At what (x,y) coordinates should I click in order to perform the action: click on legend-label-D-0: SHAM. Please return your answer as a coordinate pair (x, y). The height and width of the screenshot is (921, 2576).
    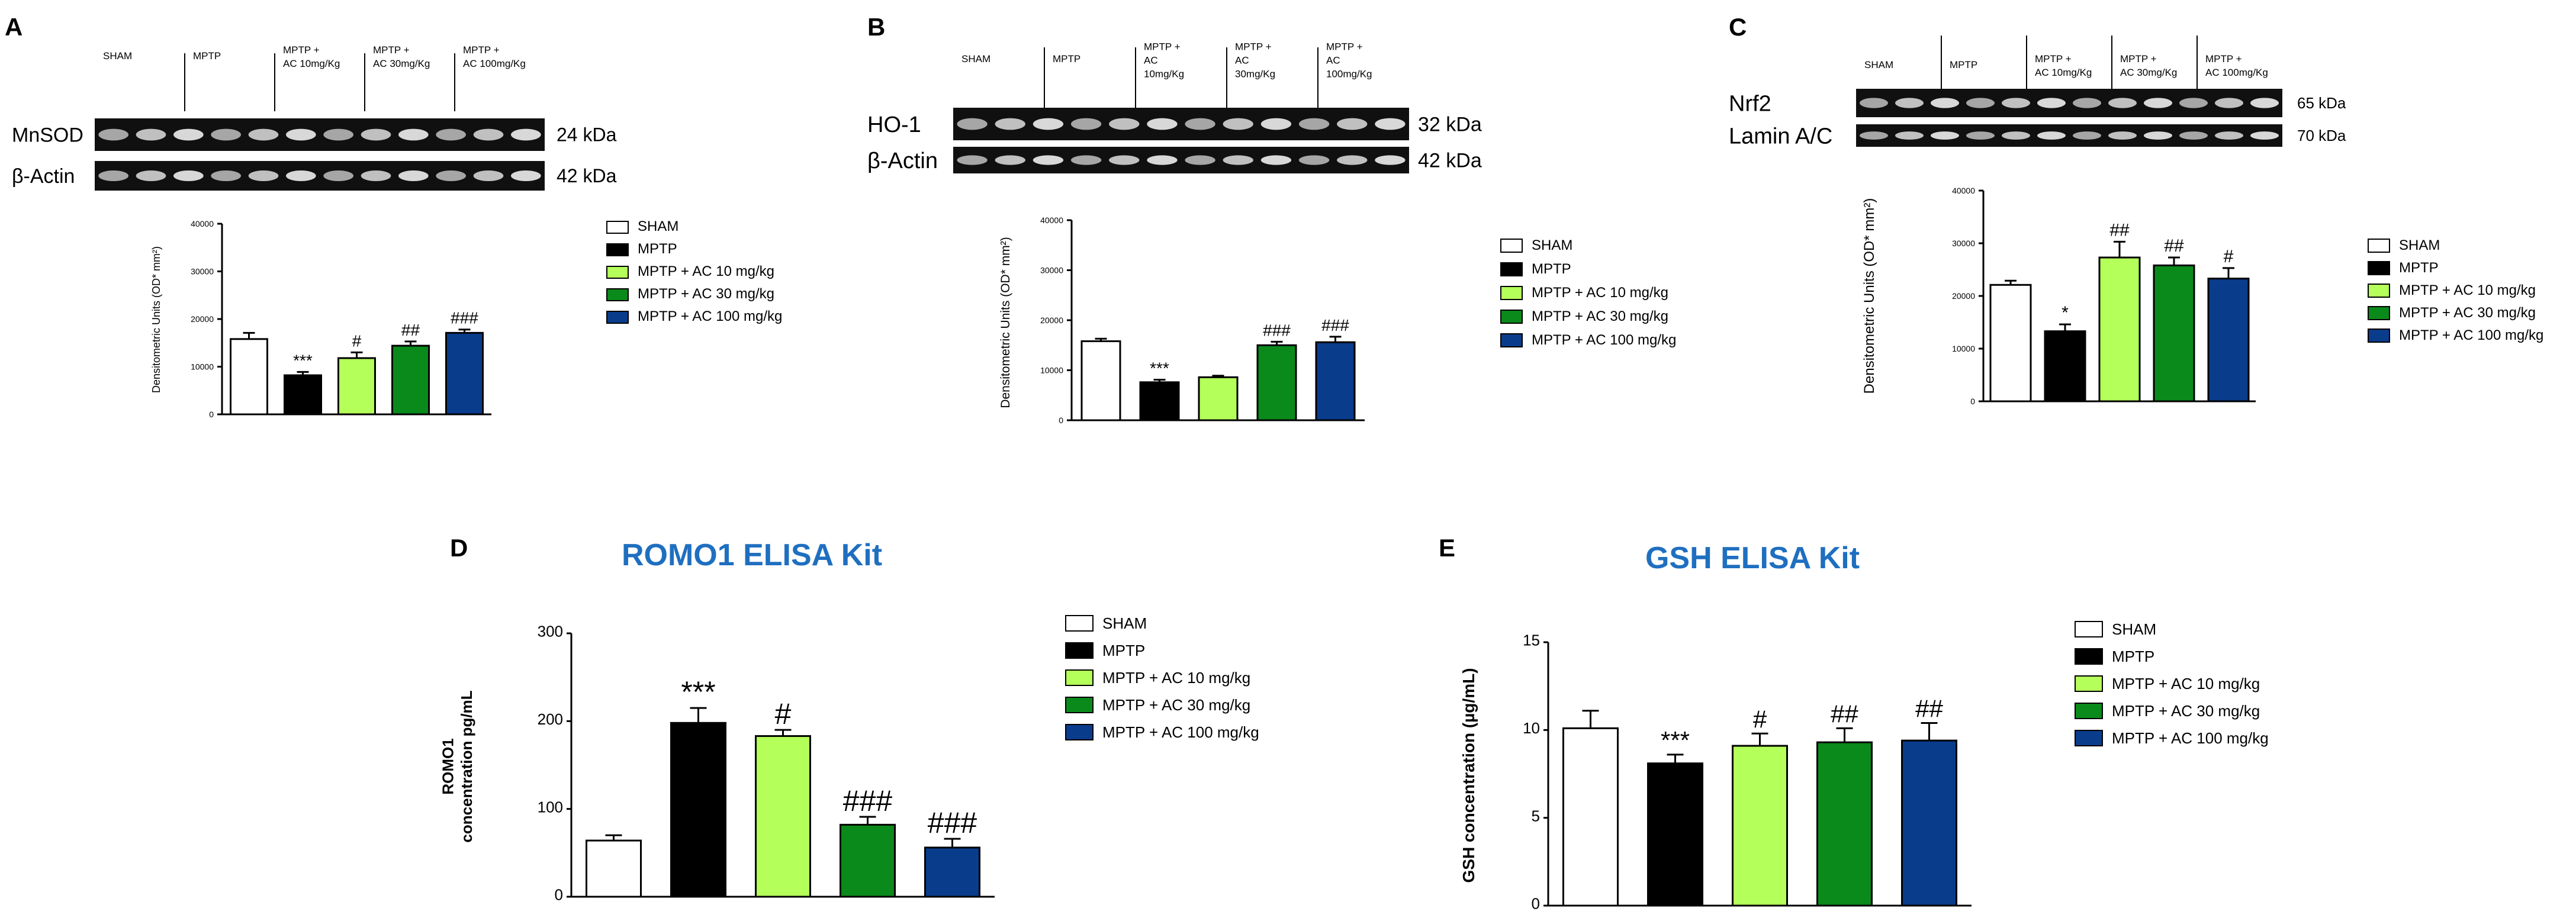
    Looking at the image, I should click on (1124, 623).